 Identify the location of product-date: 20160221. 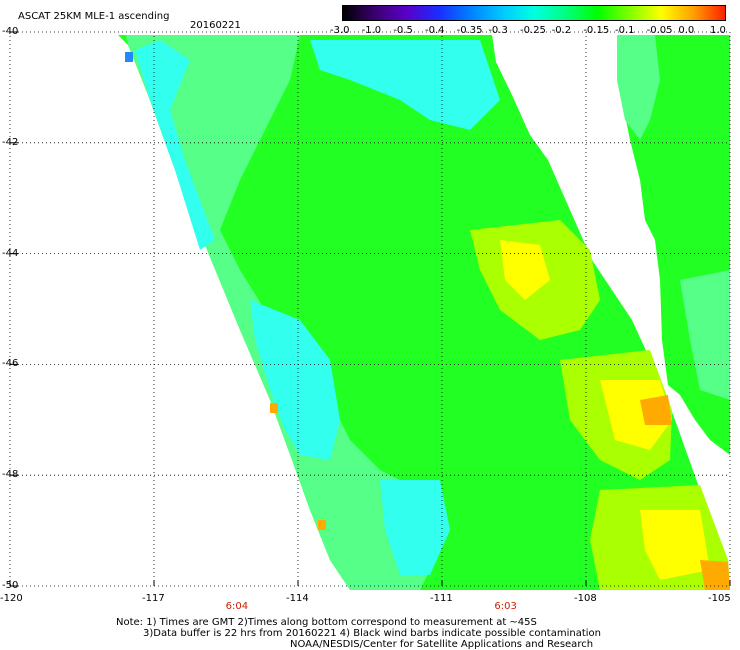
(215, 25).